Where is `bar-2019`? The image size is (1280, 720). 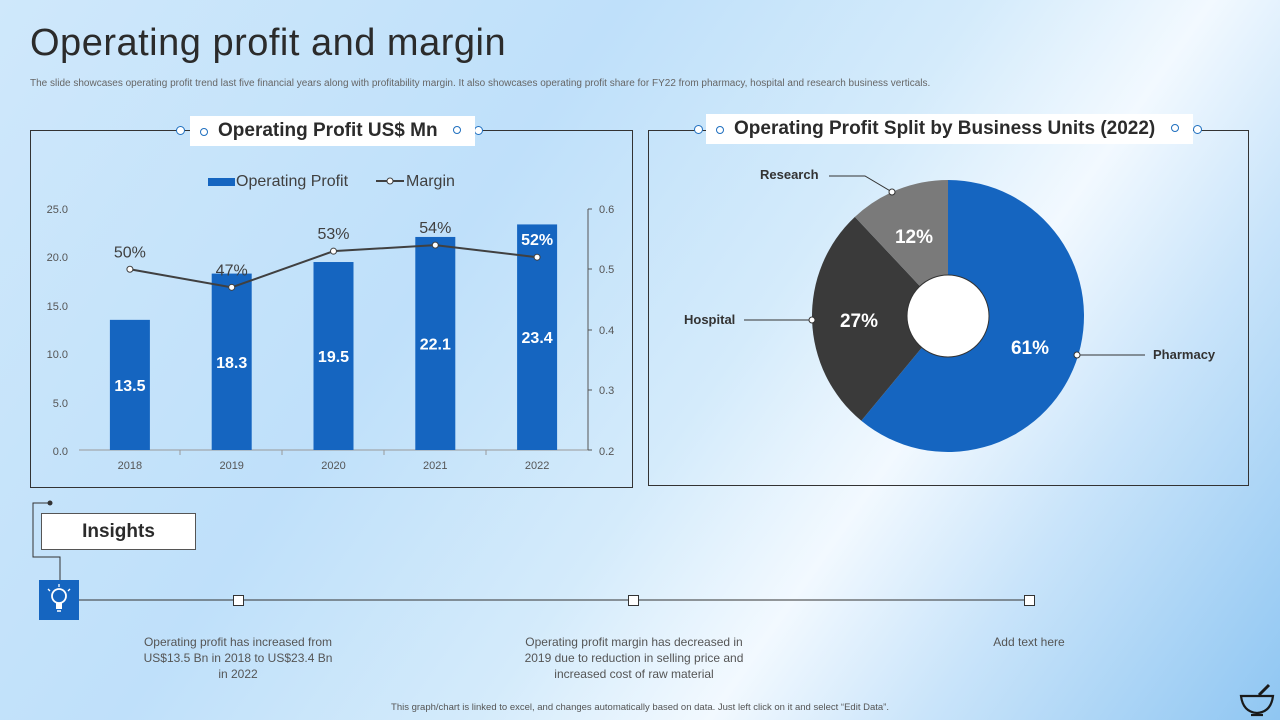
bar-2019 is located at coordinates (231, 361).